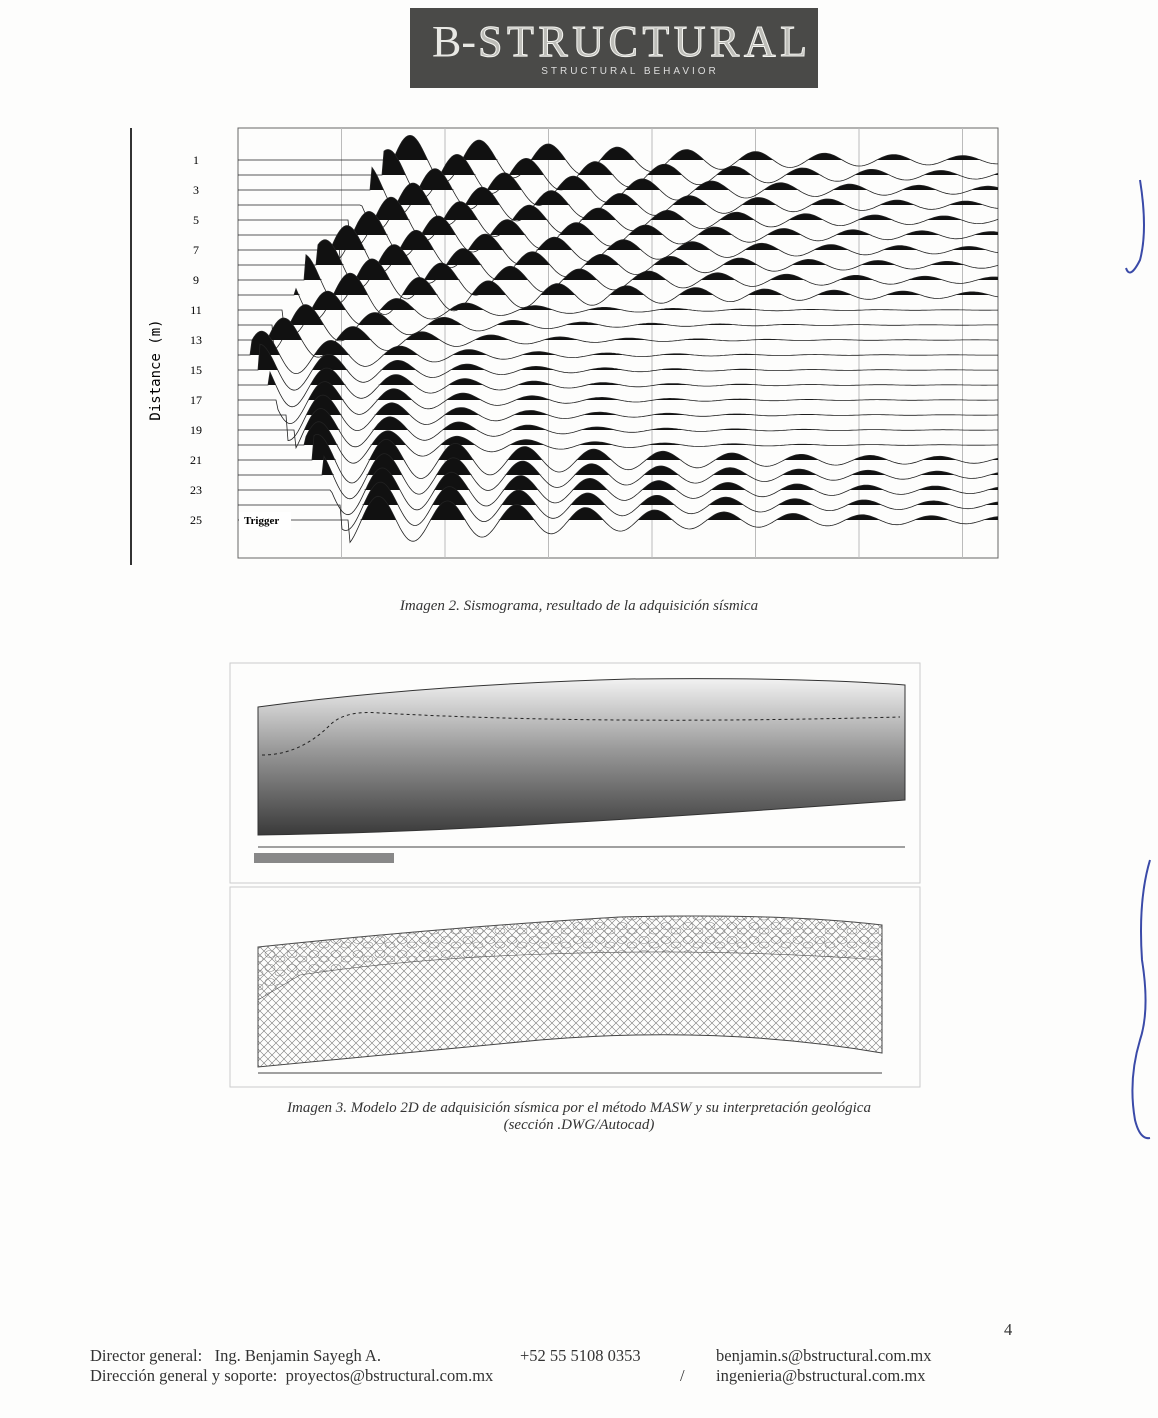  Describe the element at coordinates (324, 858) in the screenshot. I see `color-scale` at that location.